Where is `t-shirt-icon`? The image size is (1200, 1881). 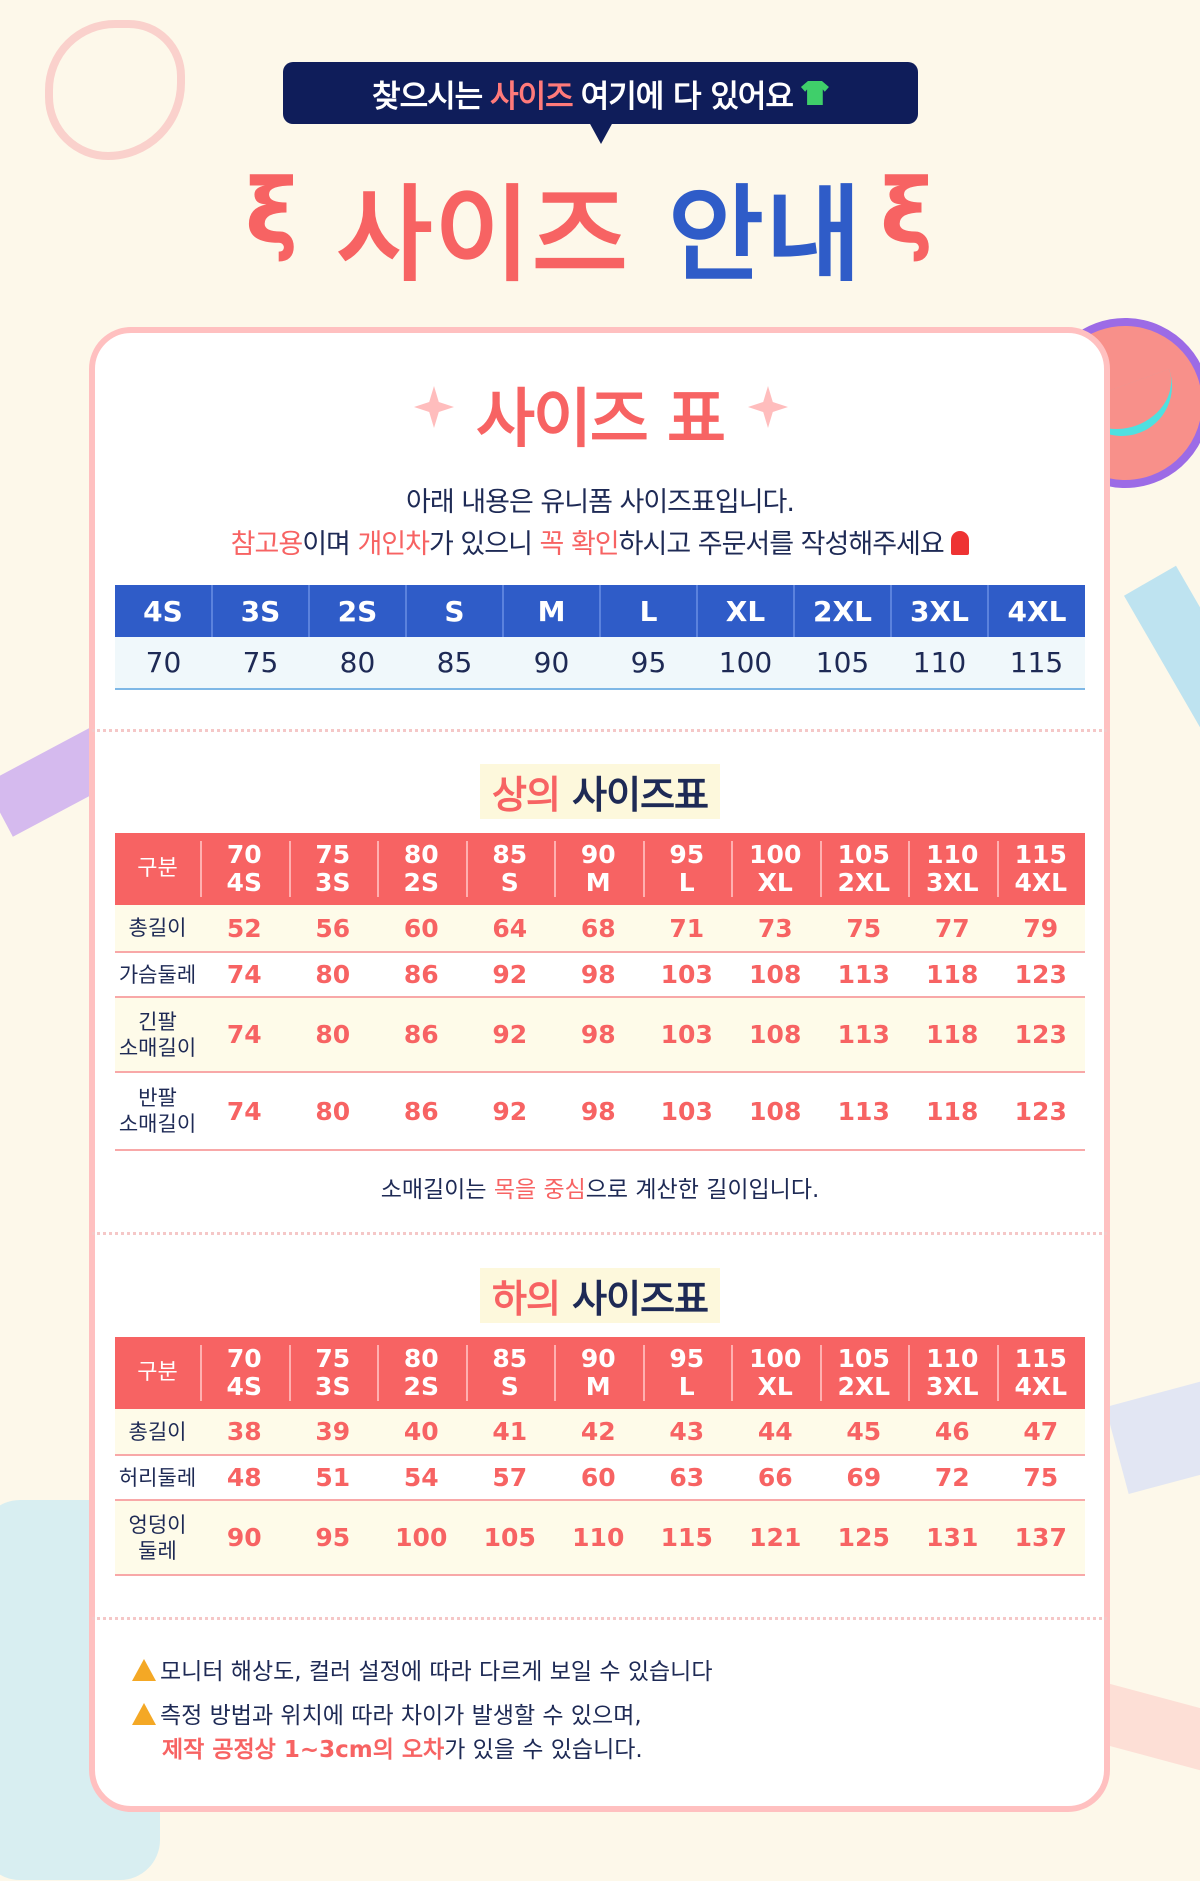
t-shirt-icon is located at coordinates (814, 93).